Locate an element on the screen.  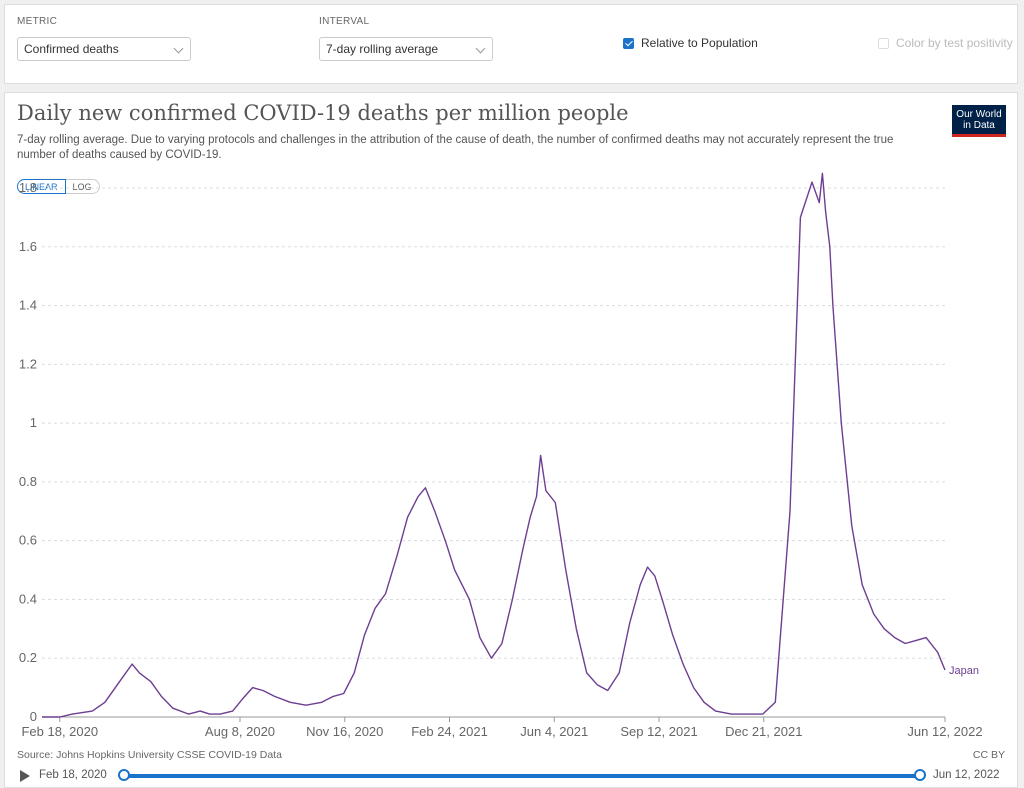
y-tick-label: 1 is located at coordinates (33, 422).